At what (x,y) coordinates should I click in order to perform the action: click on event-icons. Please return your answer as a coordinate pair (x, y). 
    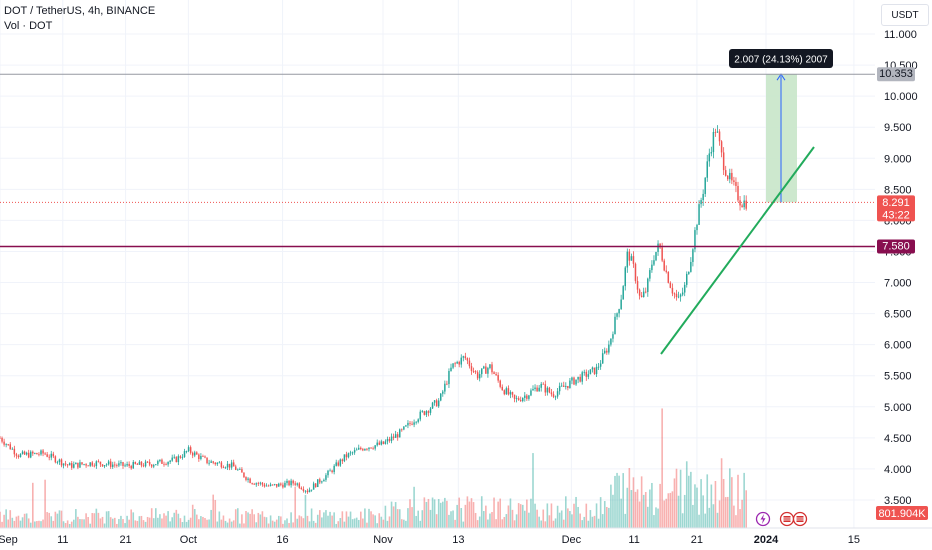
    Looking at the image, I should click on (781, 519).